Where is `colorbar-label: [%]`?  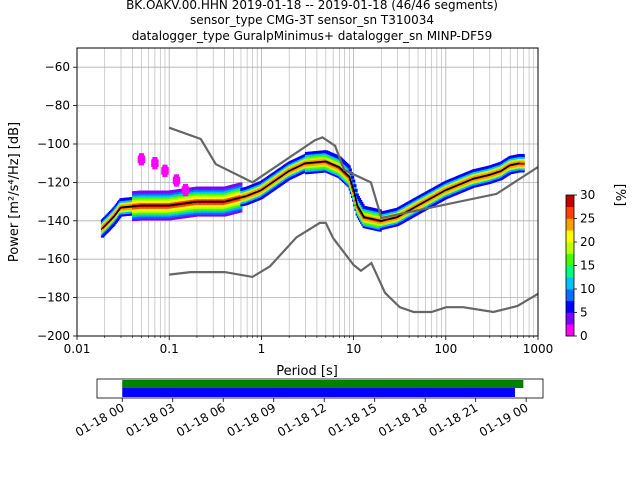 colorbar-label: [%] is located at coordinates (619, 195).